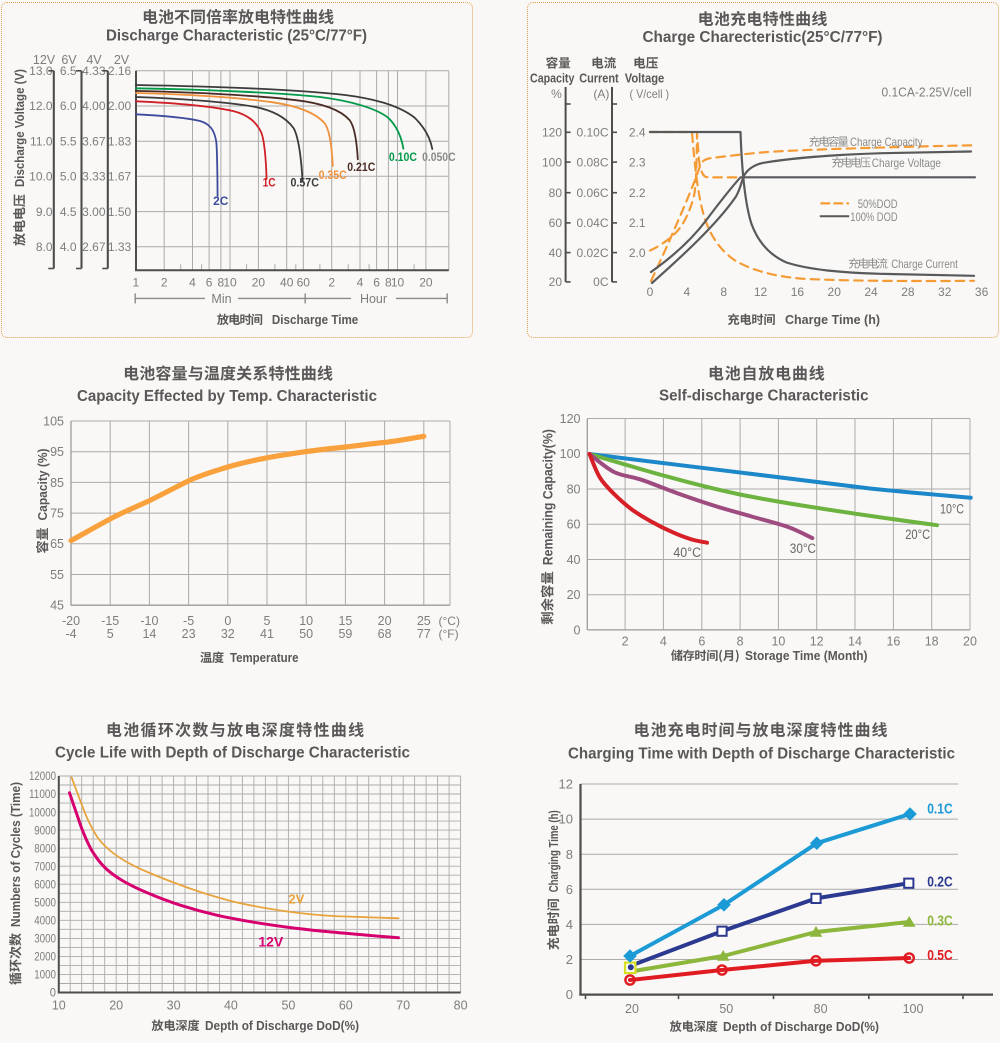  Describe the element at coordinates (45, 866) in the screenshot. I see `svg-text: 7000` at that location.